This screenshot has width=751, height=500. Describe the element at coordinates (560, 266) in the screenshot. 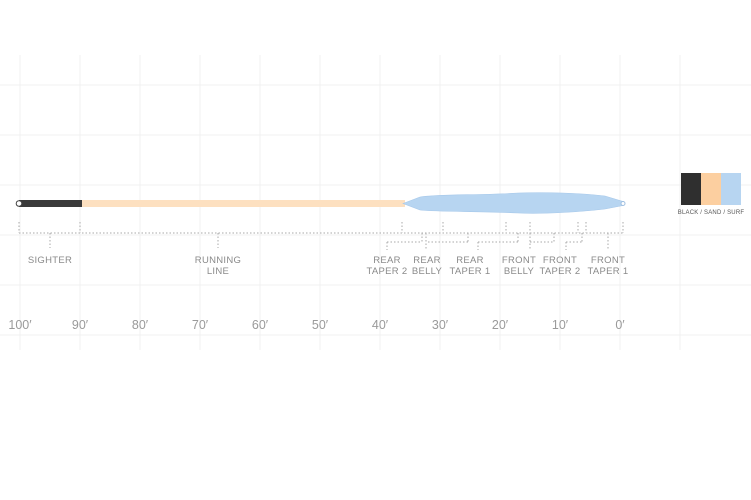

I see `segment-label-front-taper-2: FRONT TAPER 2` at that location.